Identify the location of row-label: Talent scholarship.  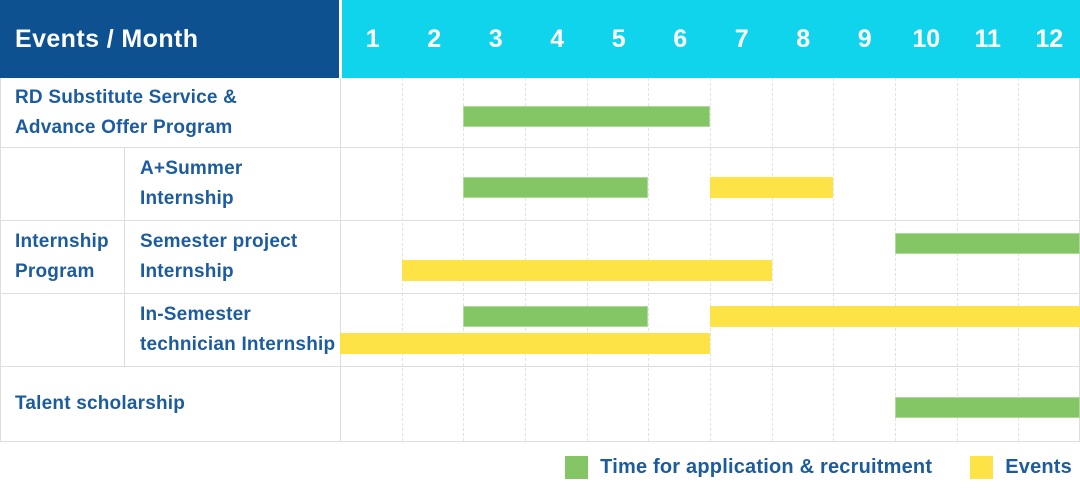
(100, 403).